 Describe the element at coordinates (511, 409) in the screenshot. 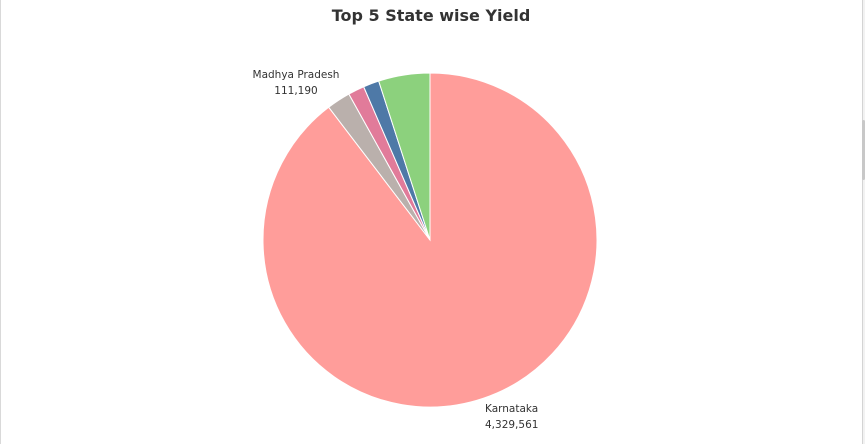

I see `label-karnataka-name: Karnataka` at that location.